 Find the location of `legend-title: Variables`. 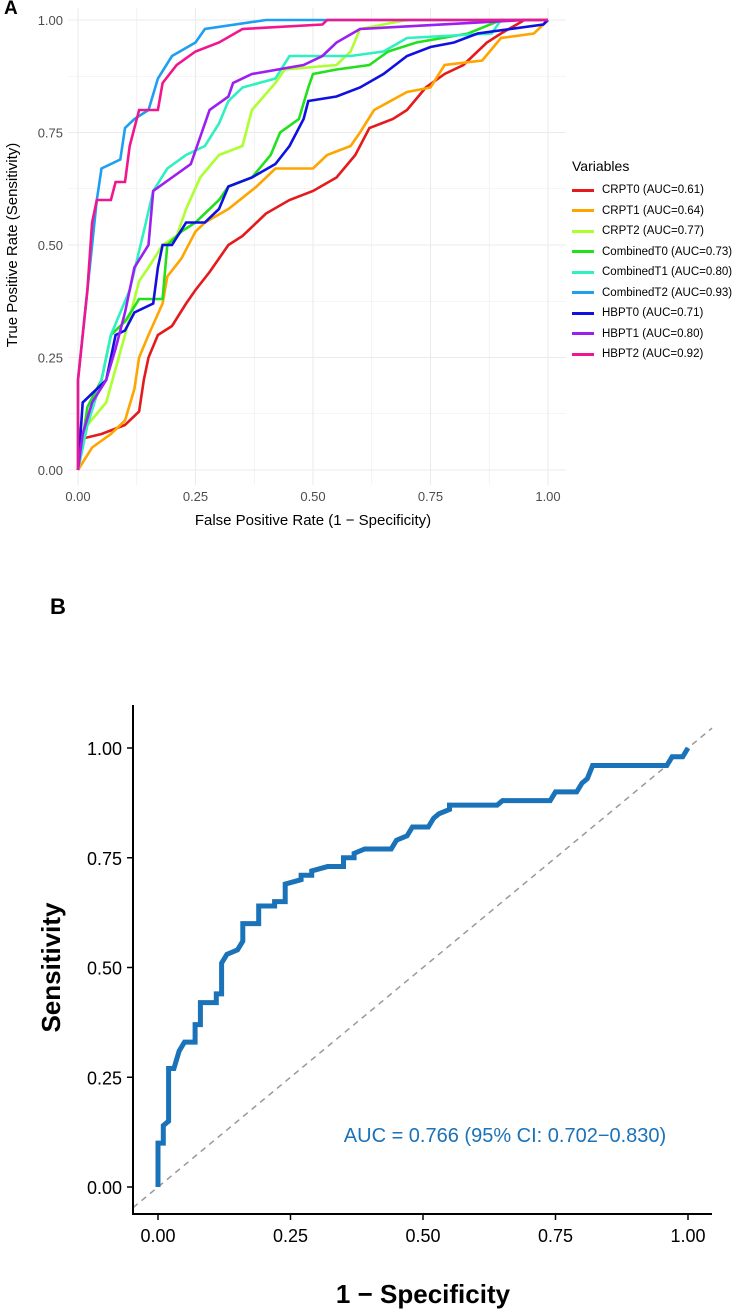

legend-title: Variables is located at coordinates (601, 166).